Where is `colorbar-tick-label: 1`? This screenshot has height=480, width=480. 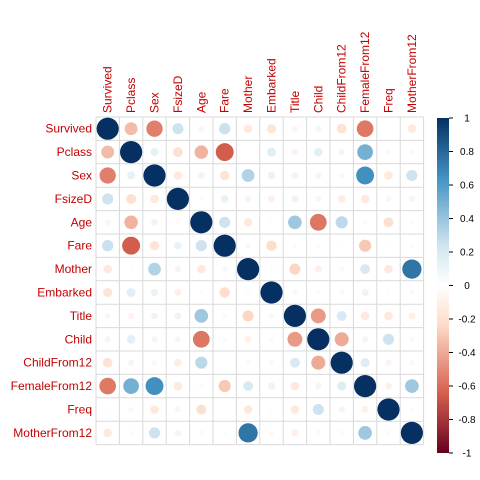 colorbar-tick-label: 1 is located at coordinates (467, 119).